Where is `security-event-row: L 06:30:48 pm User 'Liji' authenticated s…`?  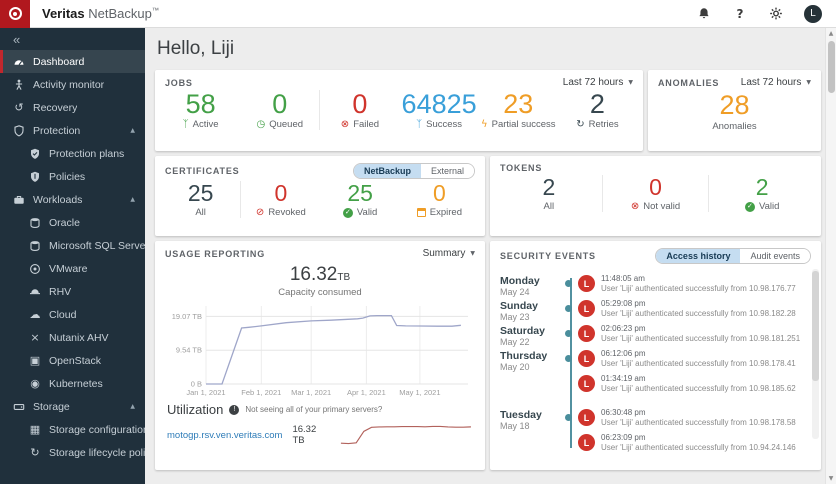
security-event-row: L 06:30:48 pm User 'Liji' authenticated s… is located at coordinates (684, 417).